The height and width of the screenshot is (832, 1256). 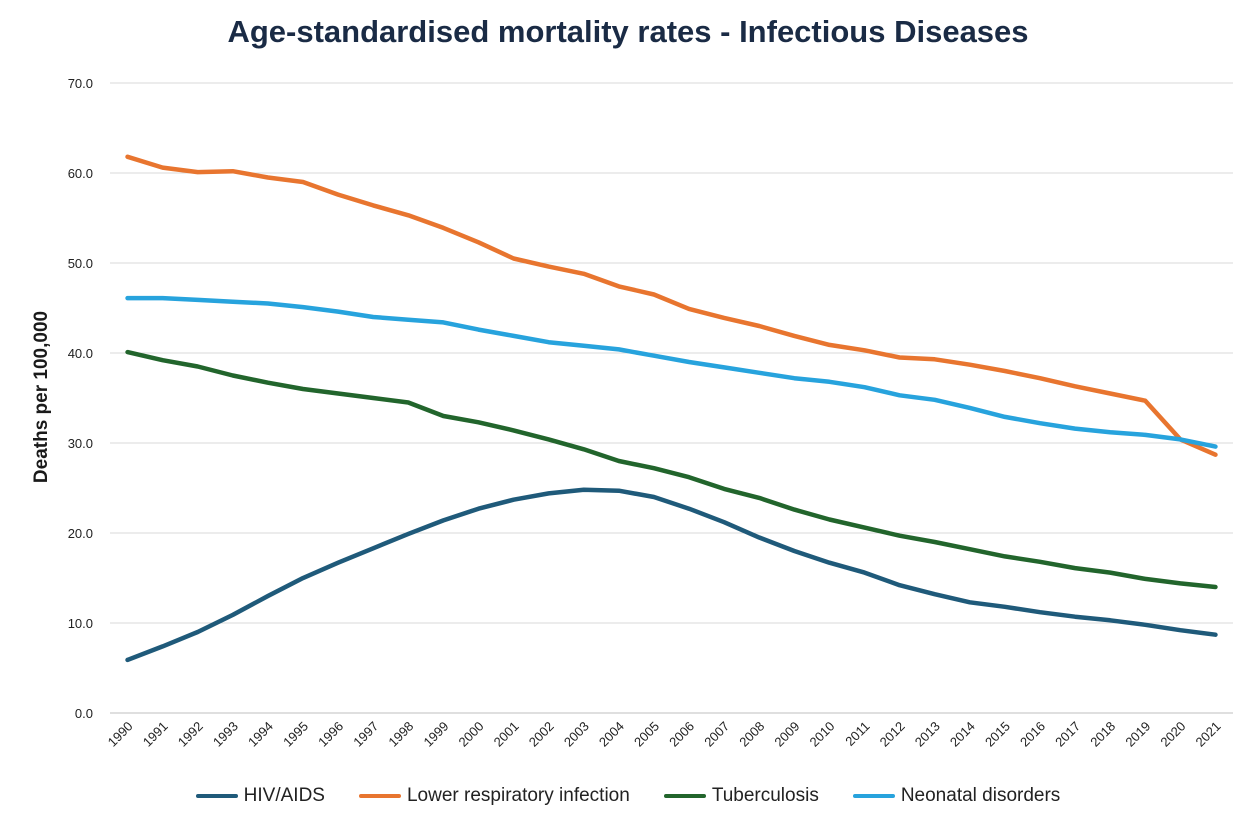 What do you see at coordinates (1172, 734) in the screenshot?
I see `x-tick-label: 2020` at bounding box center [1172, 734].